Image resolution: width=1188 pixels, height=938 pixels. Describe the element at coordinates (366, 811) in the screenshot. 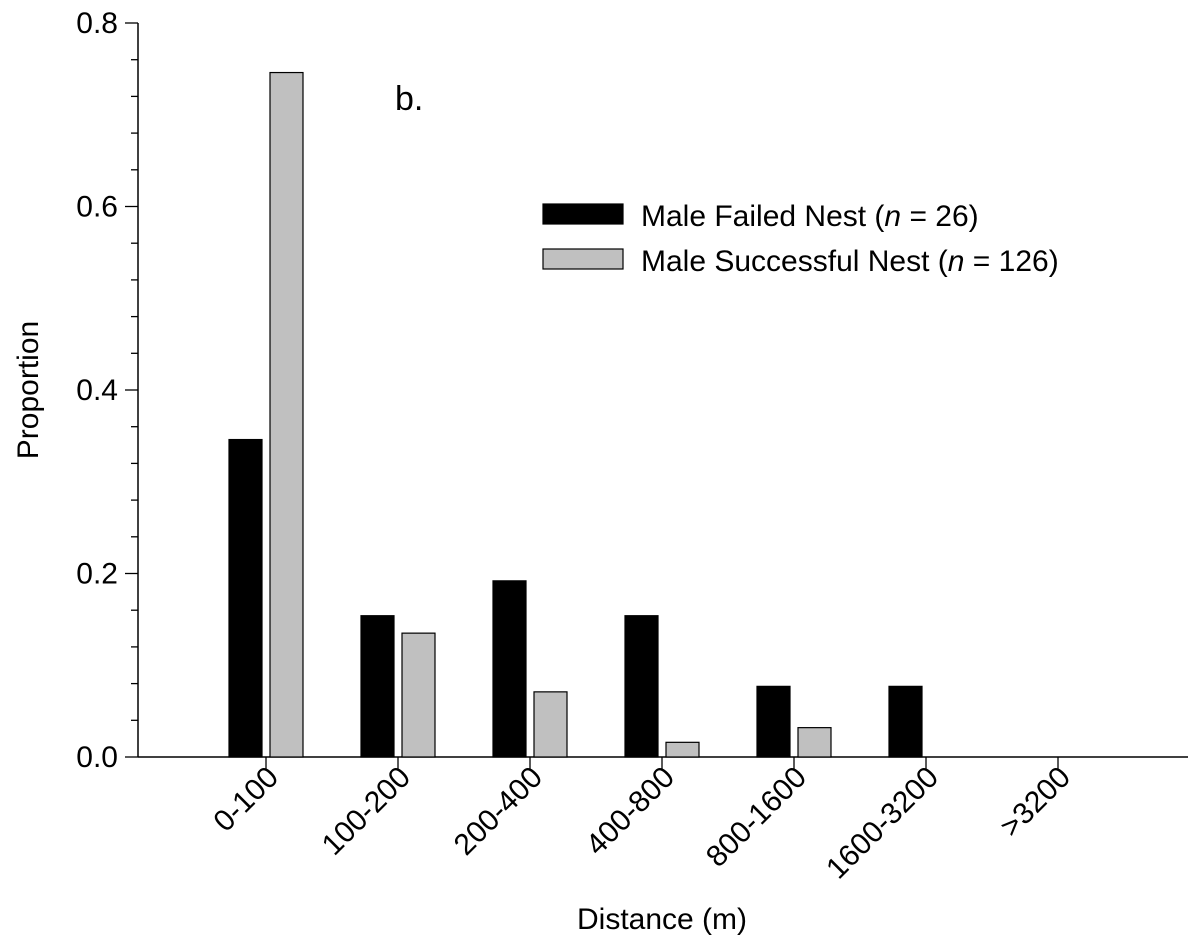

I see `x-tick-label: 100-200` at that location.